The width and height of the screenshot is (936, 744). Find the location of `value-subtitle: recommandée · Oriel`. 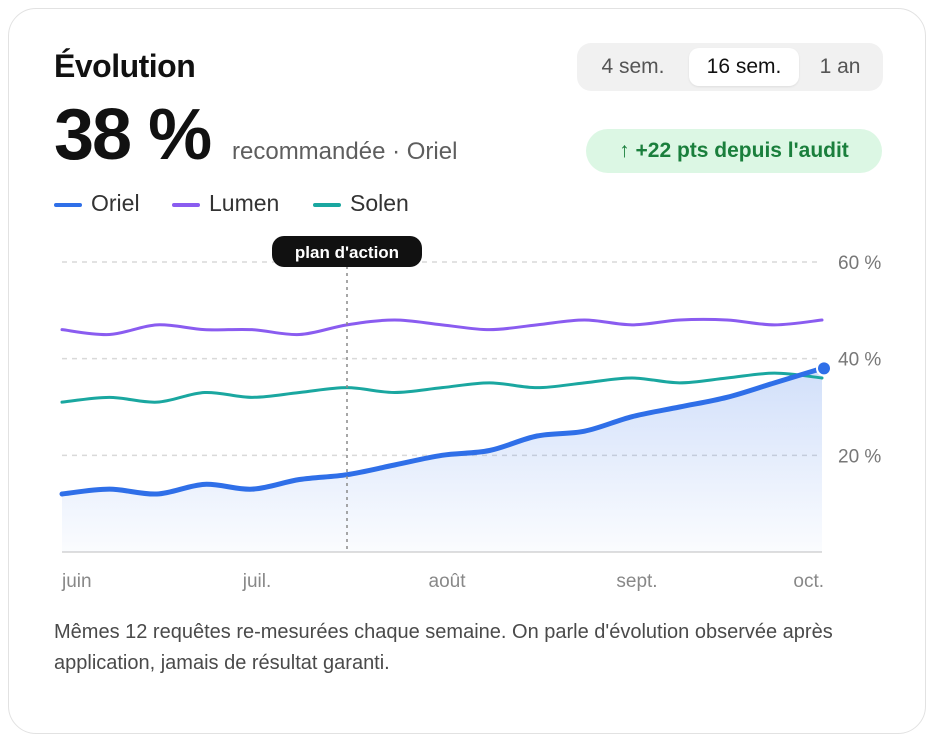

value-subtitle: recommandée · Oriel is located at coordinates (345, 151).